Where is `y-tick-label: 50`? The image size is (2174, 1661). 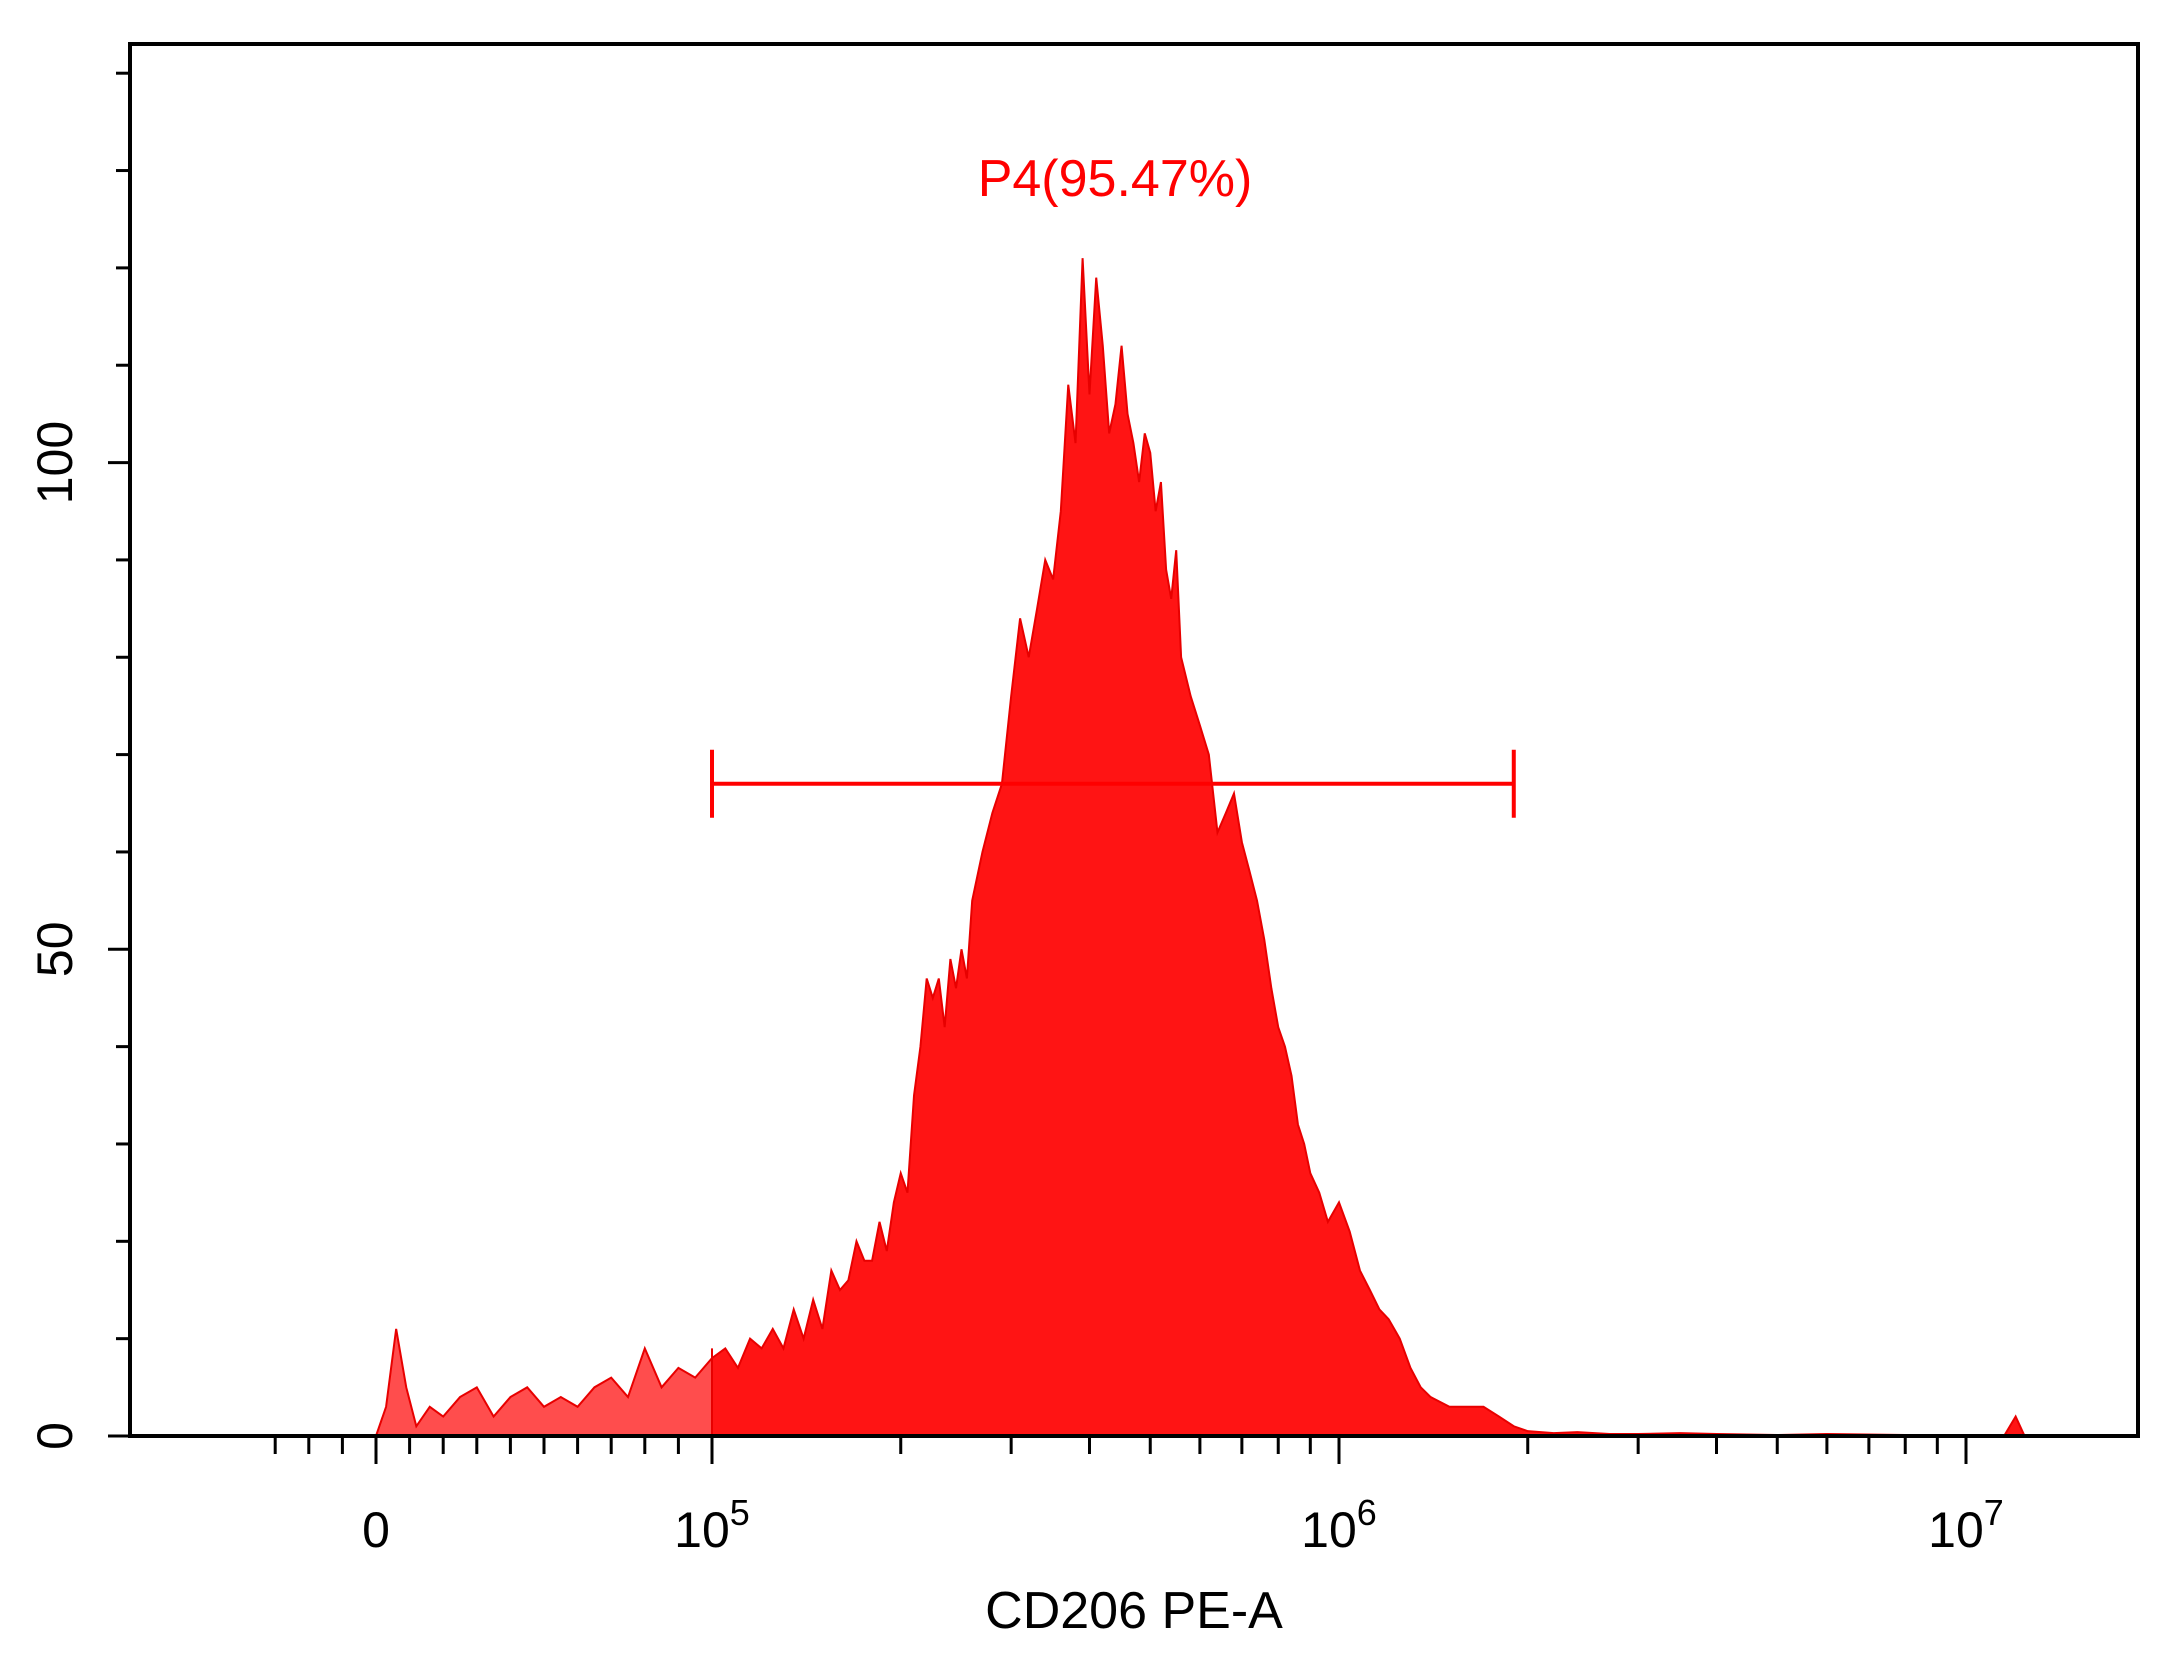
y-tick-label: 50 is located at coordinates (55, 949).